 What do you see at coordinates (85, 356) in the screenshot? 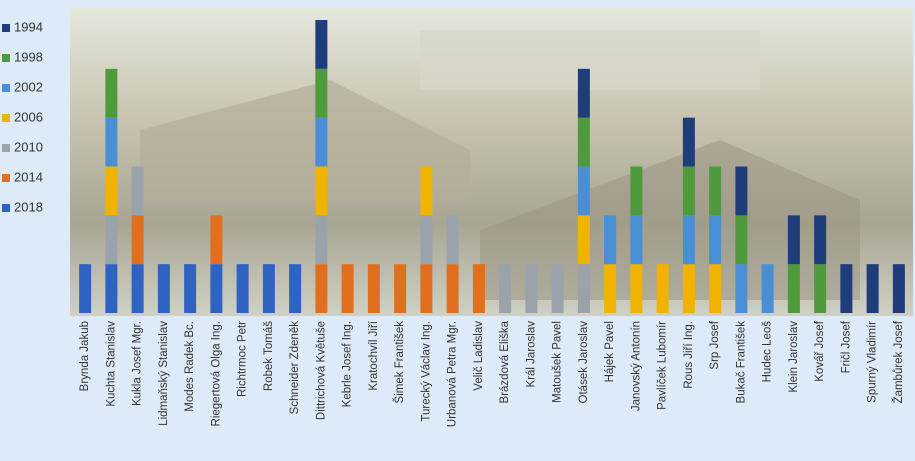
I see `x-tick-label: Brynda Jakub` at bounding box center [85, 356].